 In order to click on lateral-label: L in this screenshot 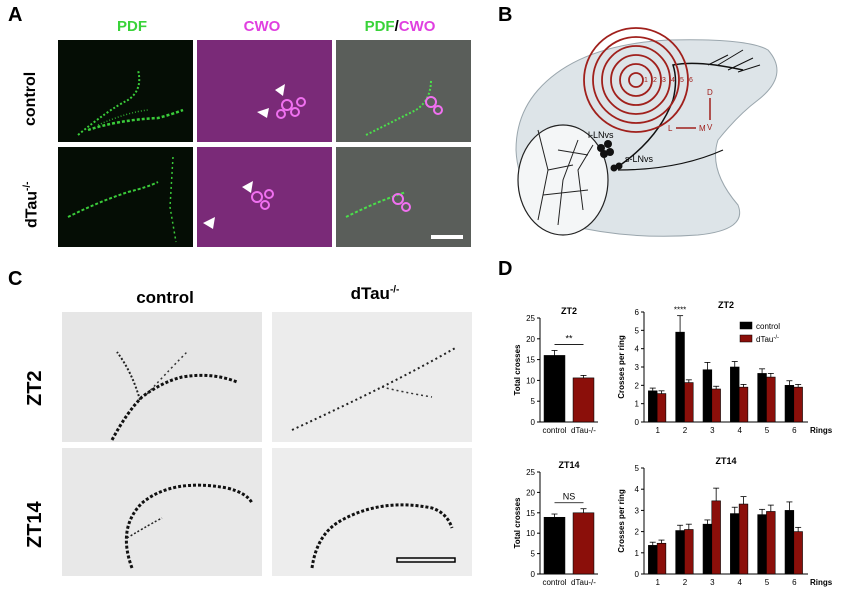, I will do `click(670, 128)`.